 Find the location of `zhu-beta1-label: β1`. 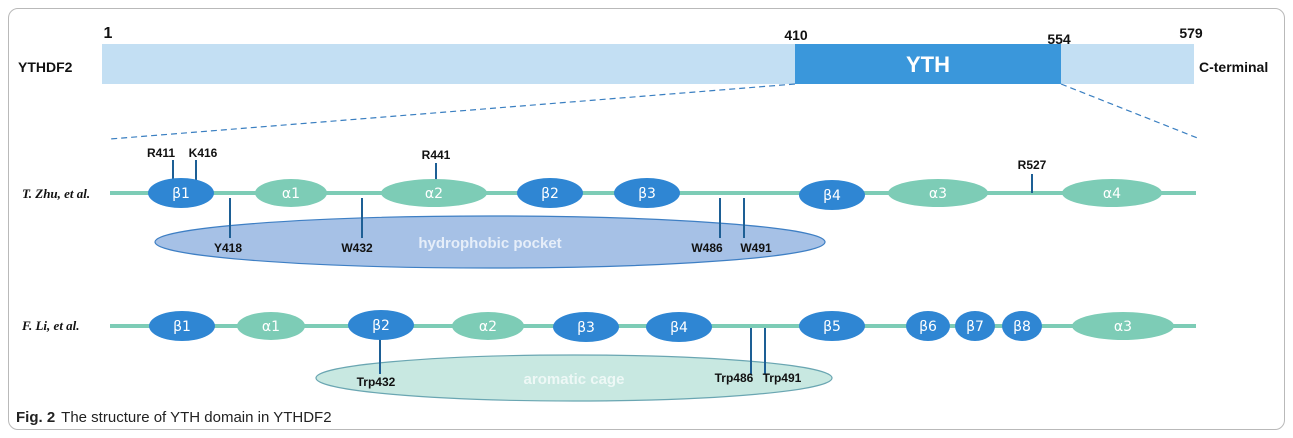

zhu-beta1-label: β1 is located at coordinates (181, 194).